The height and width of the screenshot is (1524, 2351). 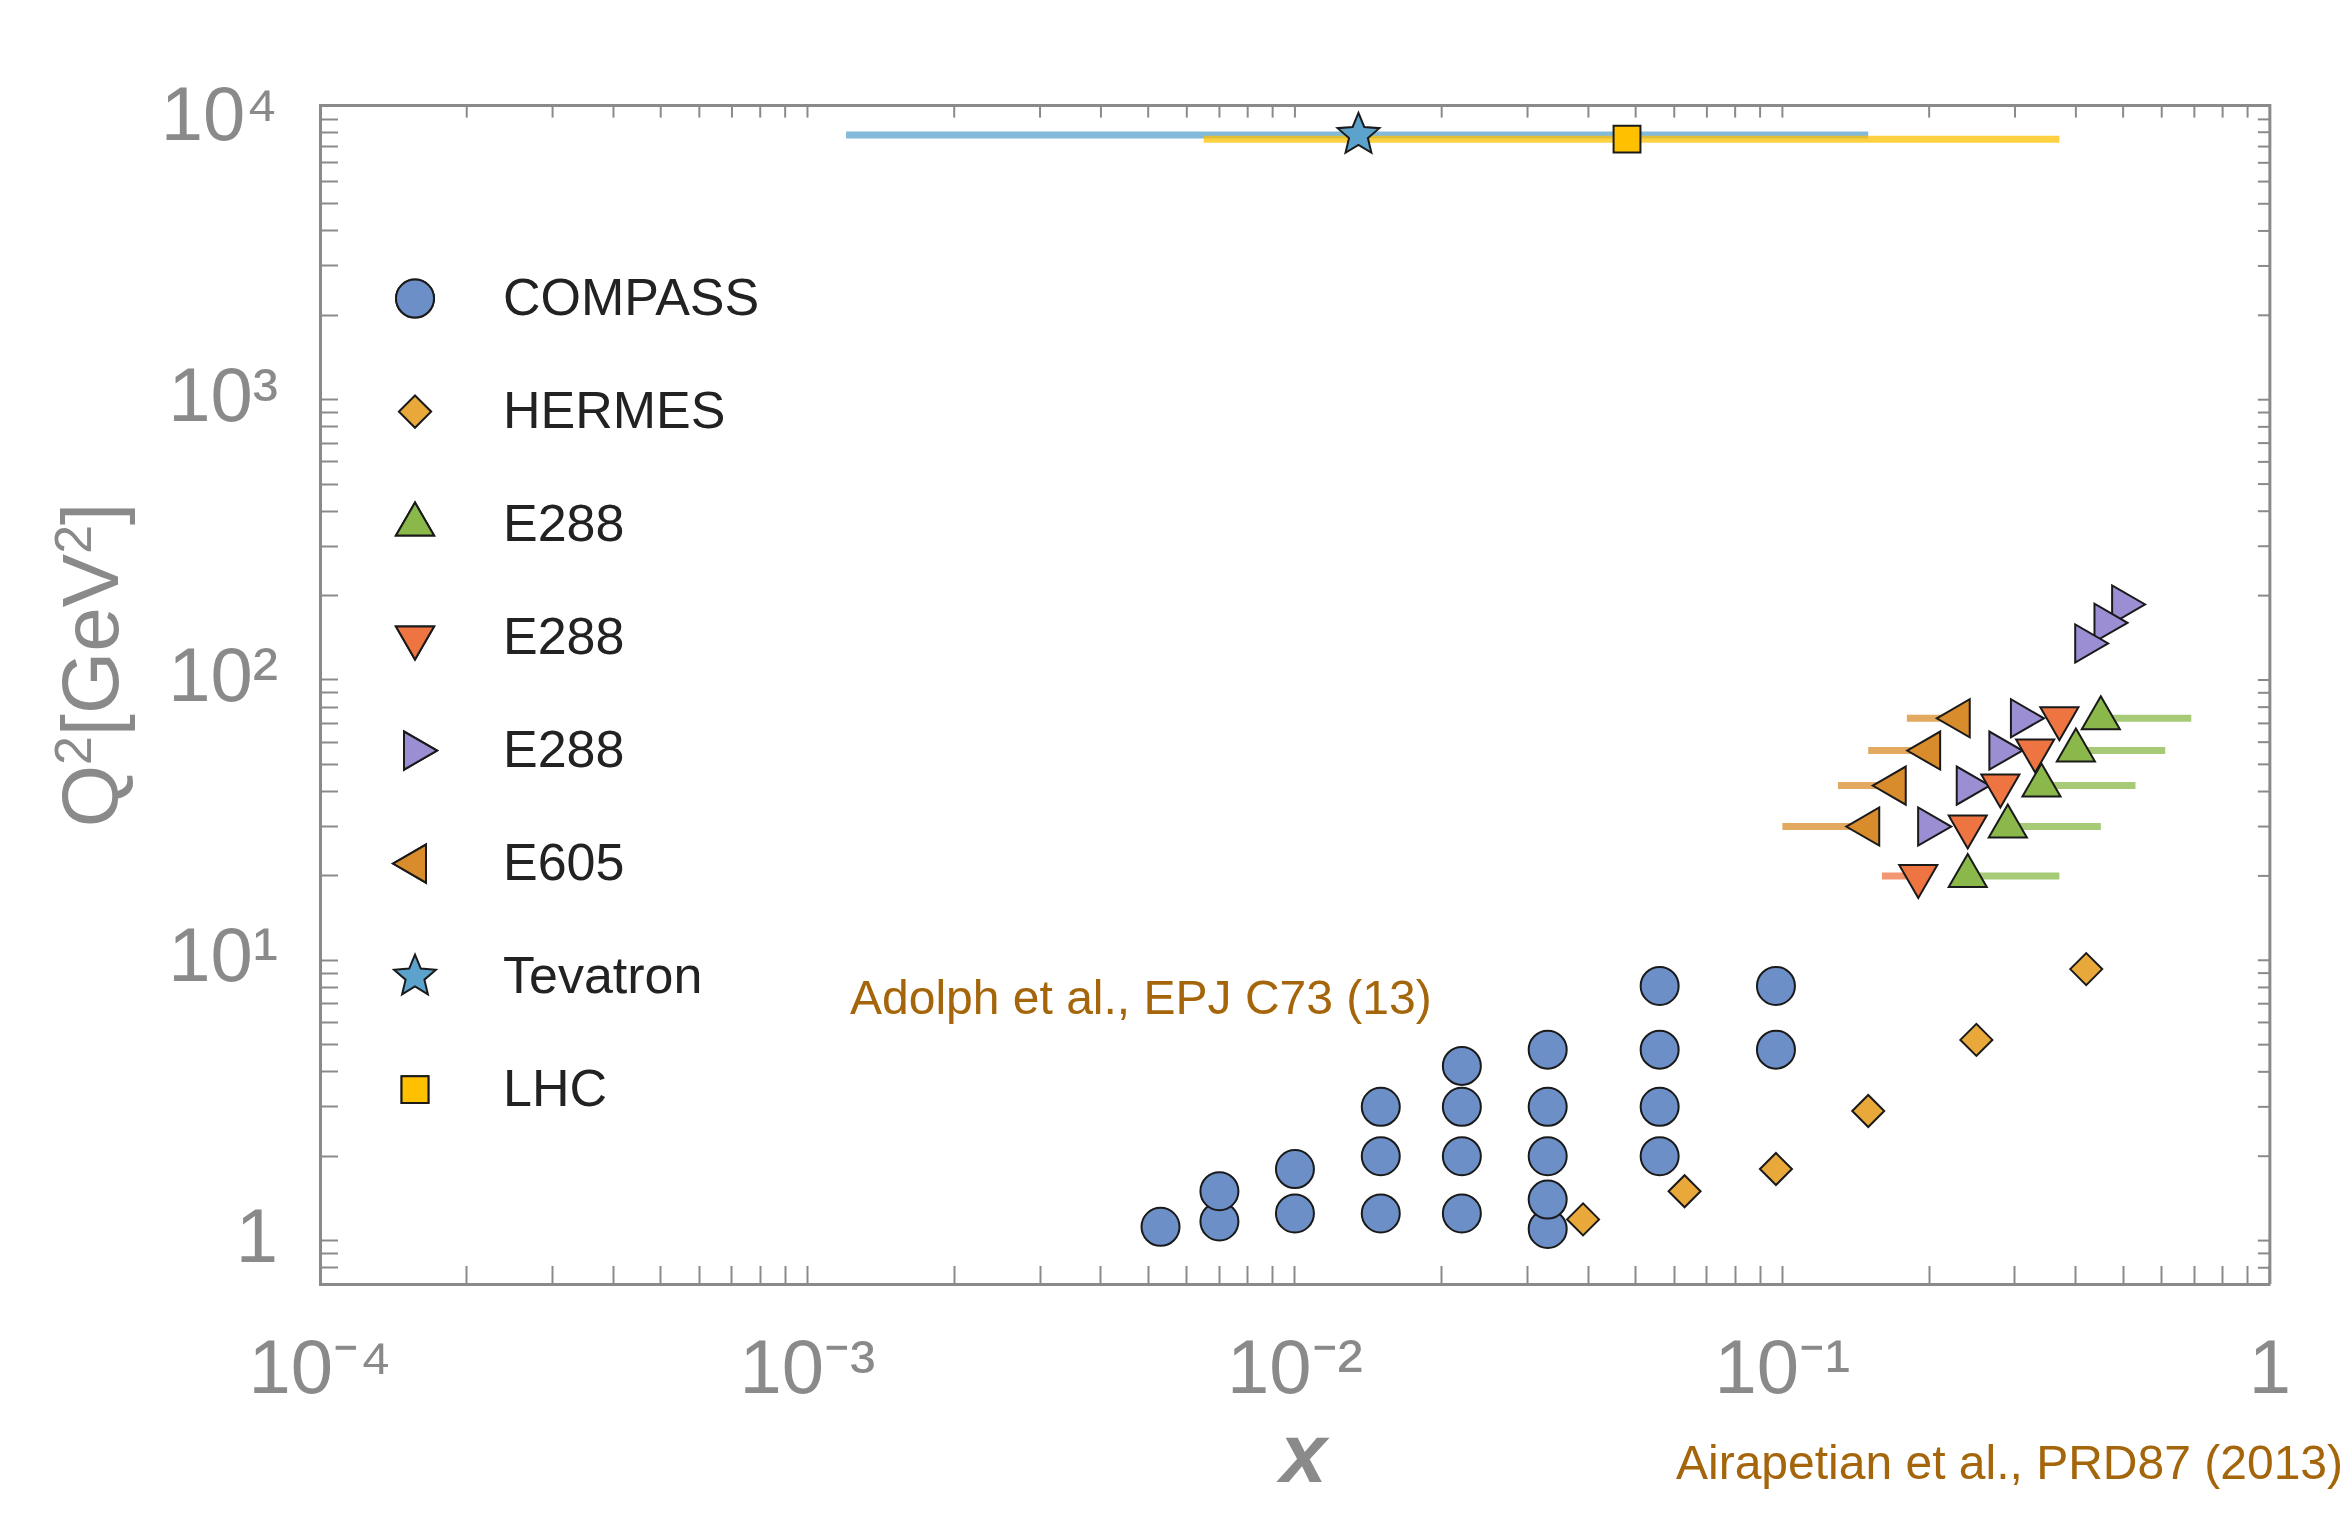 What do you see at coordinates (807, 1366) in the screenshot?
I see `x-tick-label: 10⁻³` at bounding box center [807, 1366].